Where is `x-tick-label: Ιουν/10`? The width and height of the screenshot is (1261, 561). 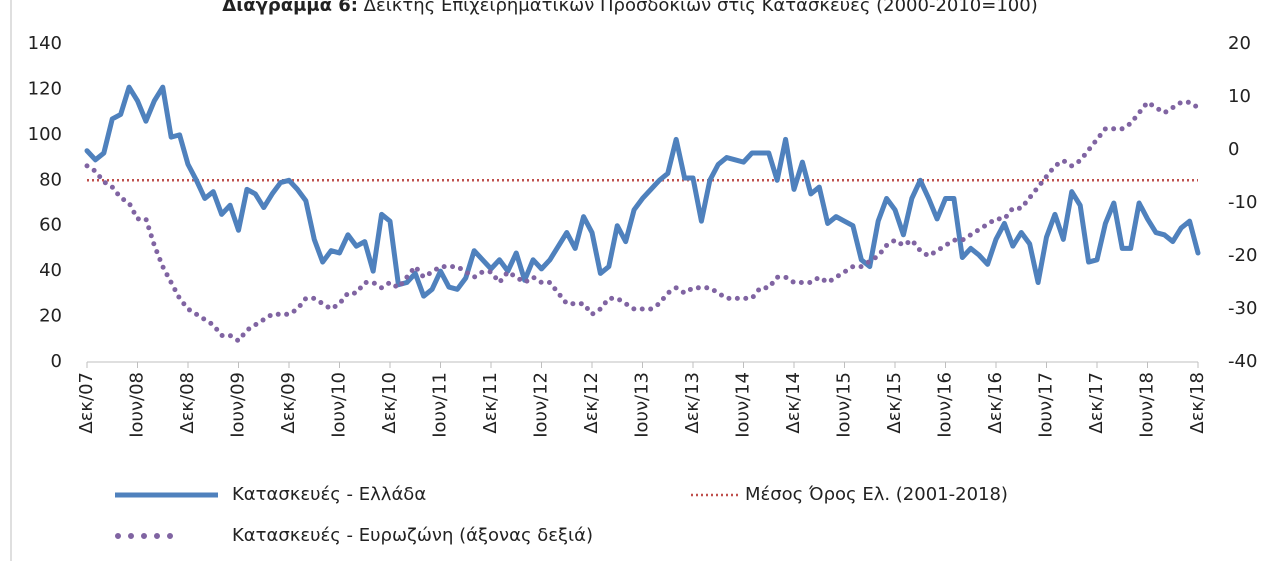 x-tick-label: Ιουν/10 is located at coordinates (339, 405).